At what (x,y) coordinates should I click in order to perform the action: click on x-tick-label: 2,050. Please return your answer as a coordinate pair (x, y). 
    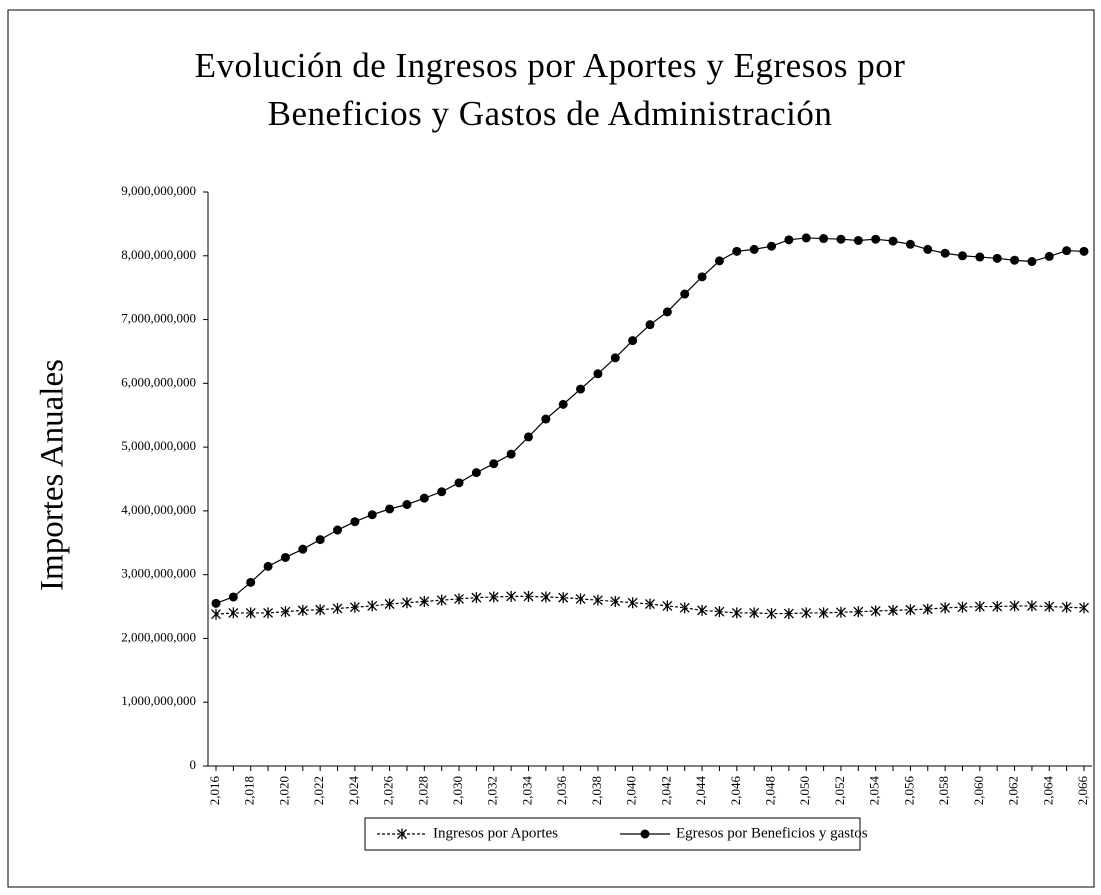
    Looking at the image, I should click on (804, 790).